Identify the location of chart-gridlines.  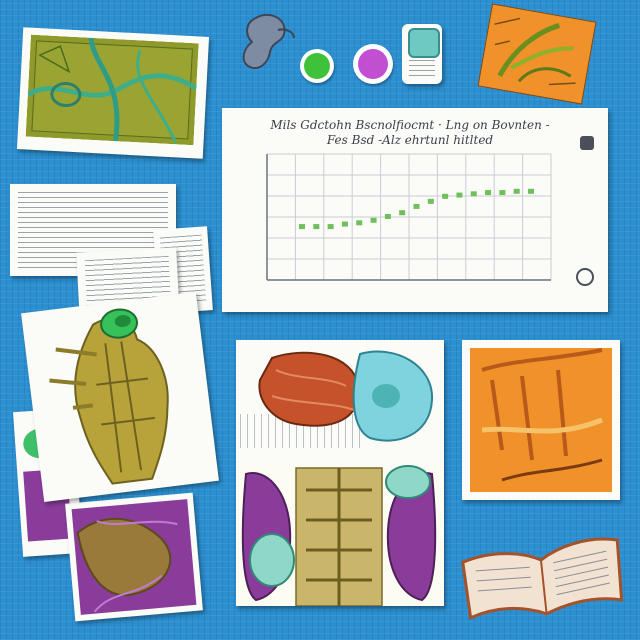
(409, 217).